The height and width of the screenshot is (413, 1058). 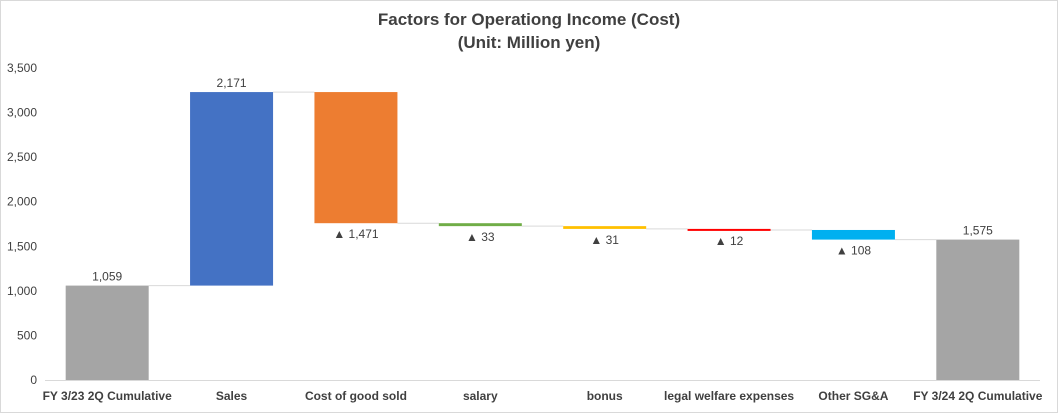 I want to click on data-label: ▲ 33, so click(x=480, y=237).